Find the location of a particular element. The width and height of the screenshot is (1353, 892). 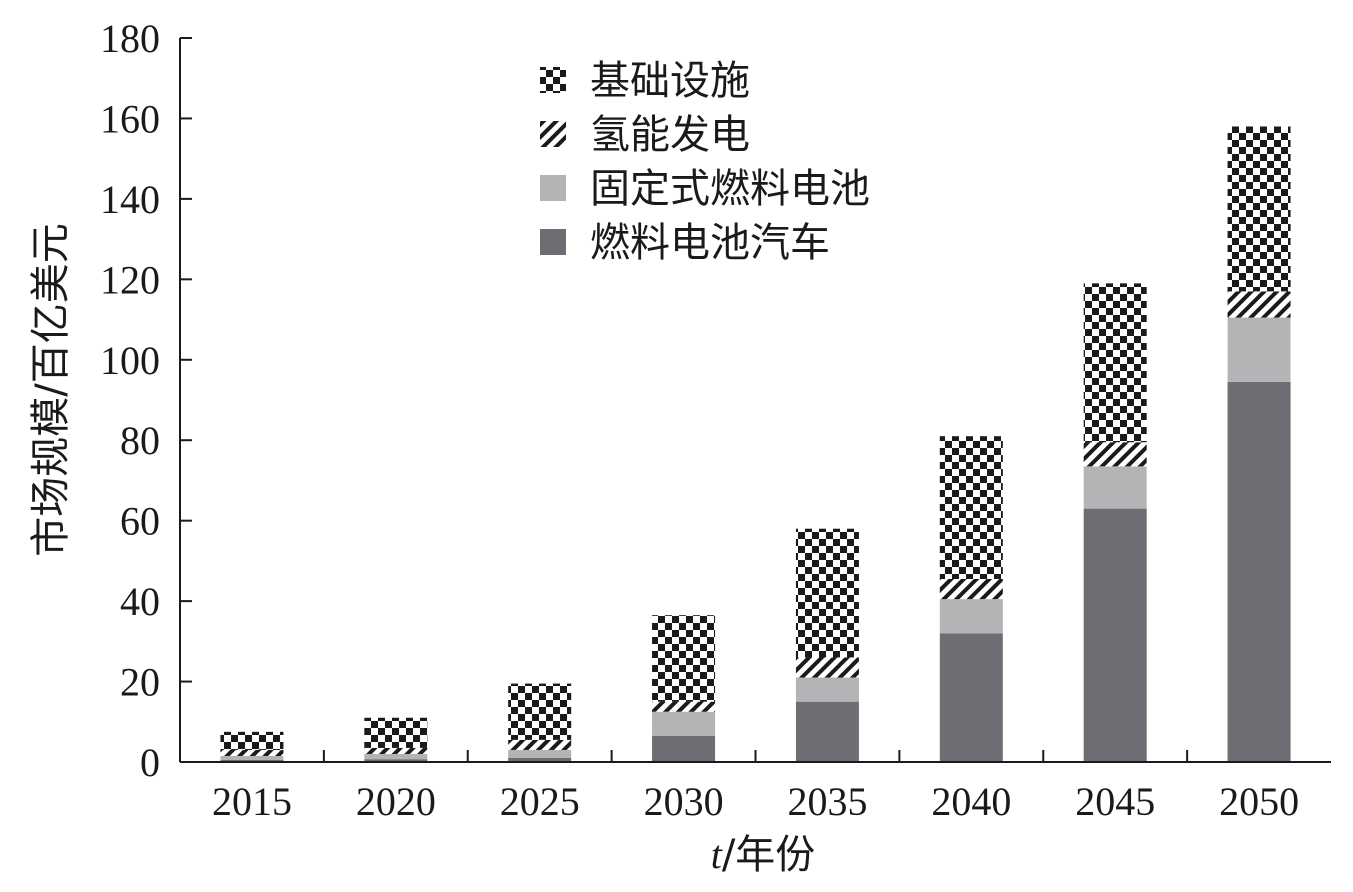

x-tick-label: 2020 is located at coordinates (396, 801).